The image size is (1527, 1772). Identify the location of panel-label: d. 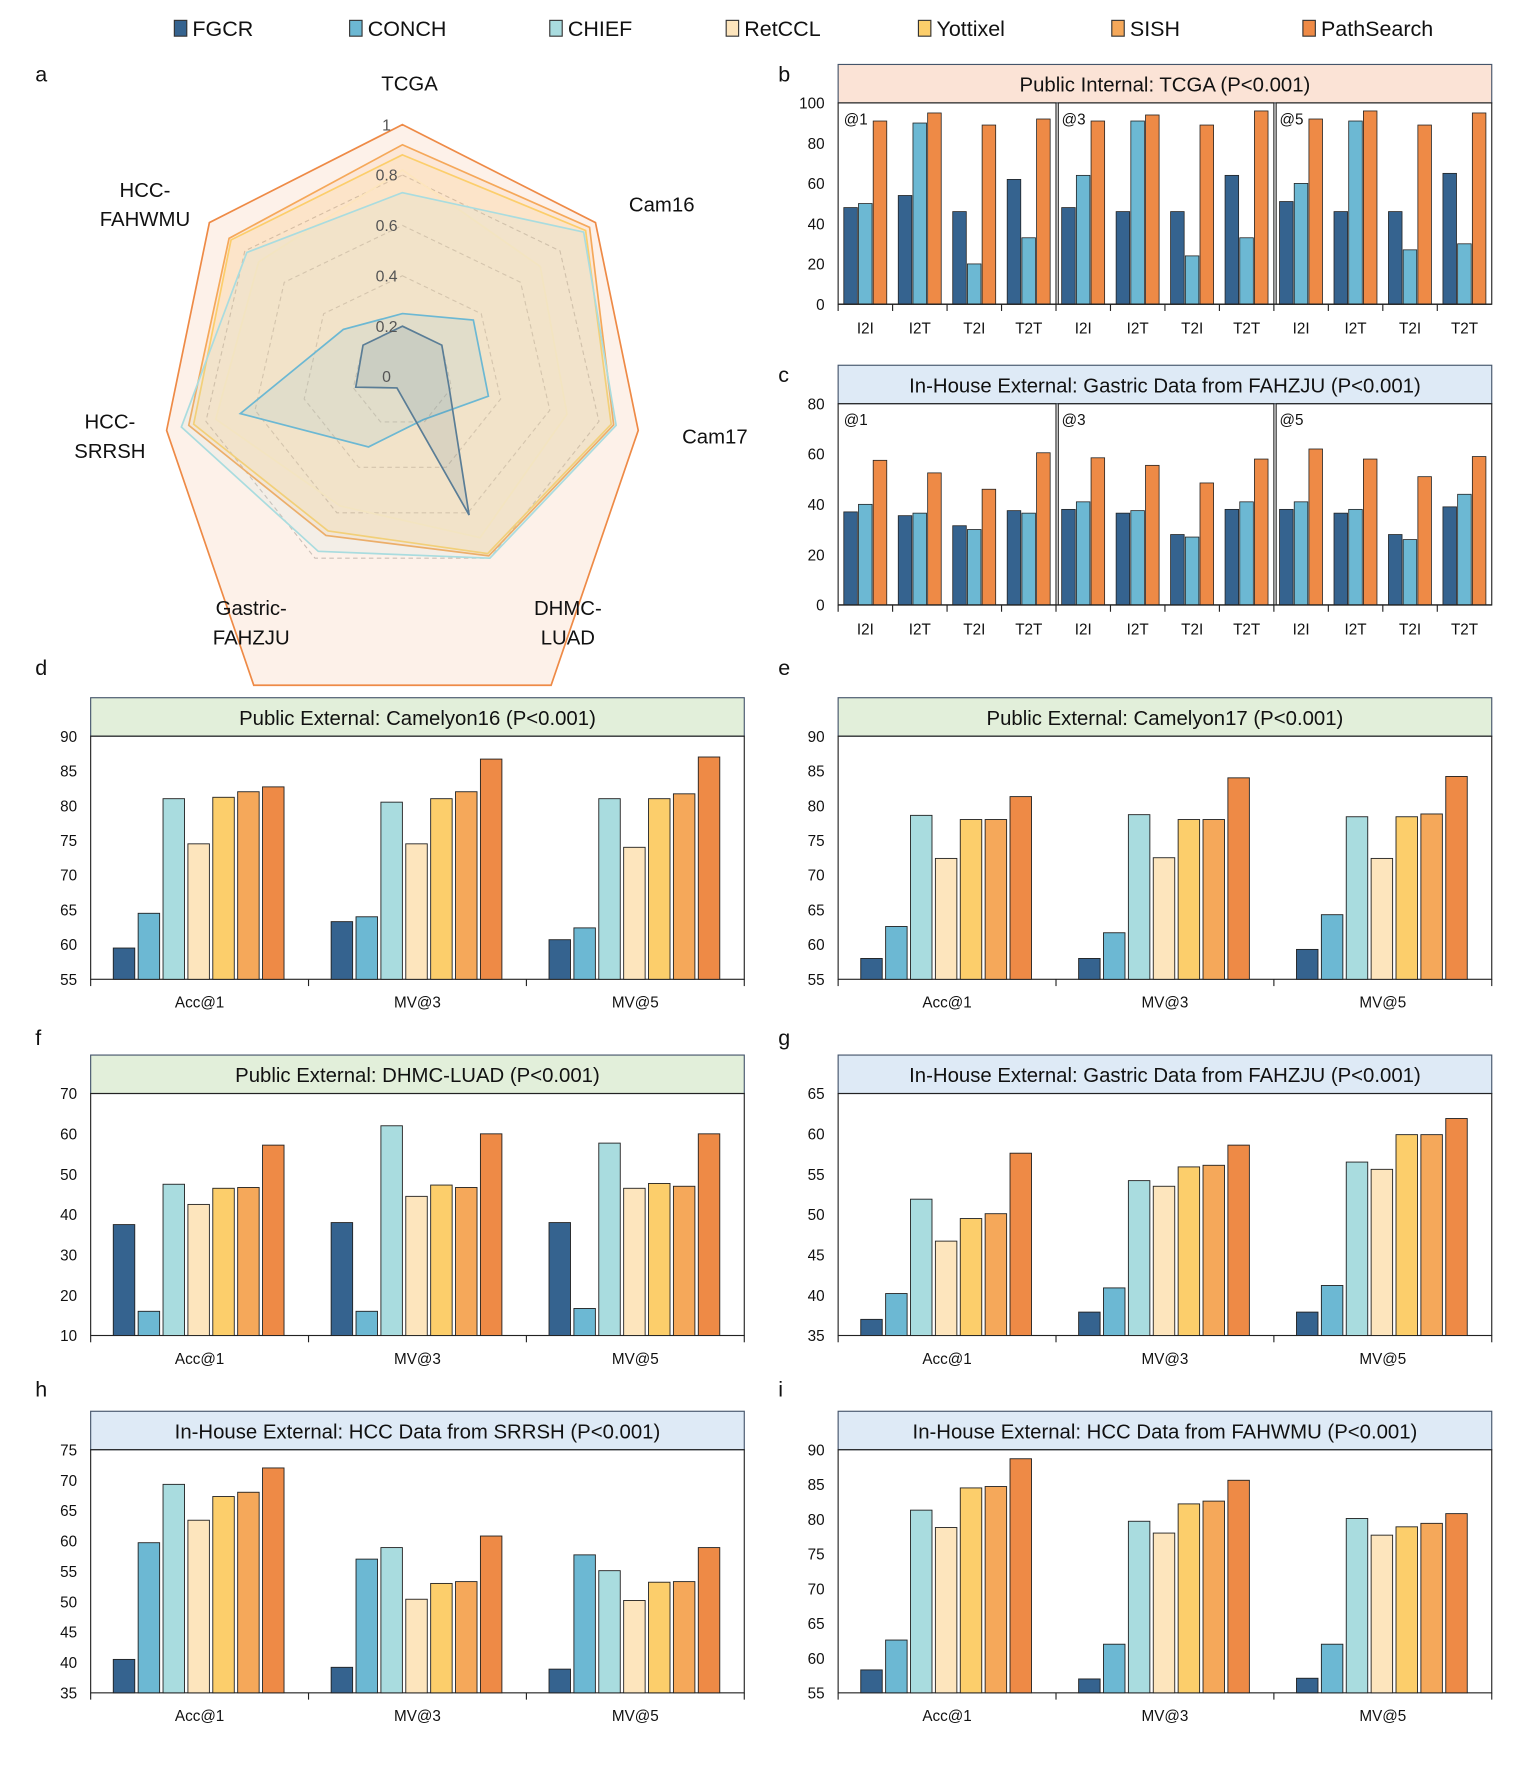
(41, 668).